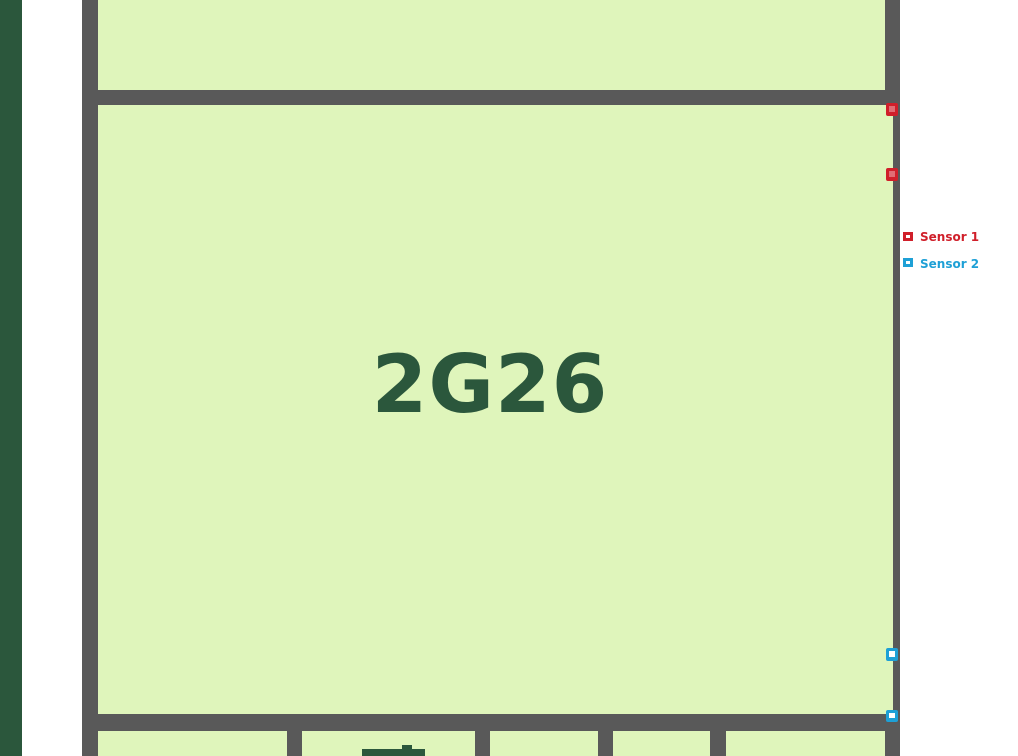 The height and width of the screenshot is (756, 1018). What do you see at coordinates (393, 752) in the screenshot?
I see `room-bottom-2-label-fragment` at bounding box center [393, 752].